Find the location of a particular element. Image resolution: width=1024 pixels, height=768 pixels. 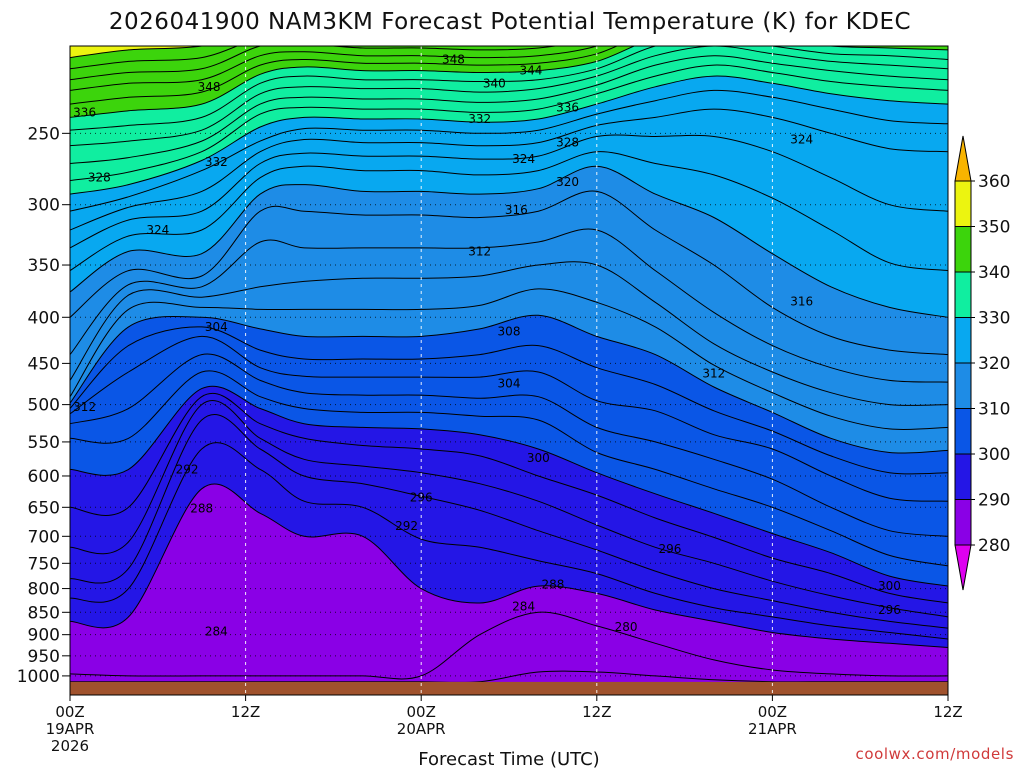

ground-layer is located at coordinates (509, 688).